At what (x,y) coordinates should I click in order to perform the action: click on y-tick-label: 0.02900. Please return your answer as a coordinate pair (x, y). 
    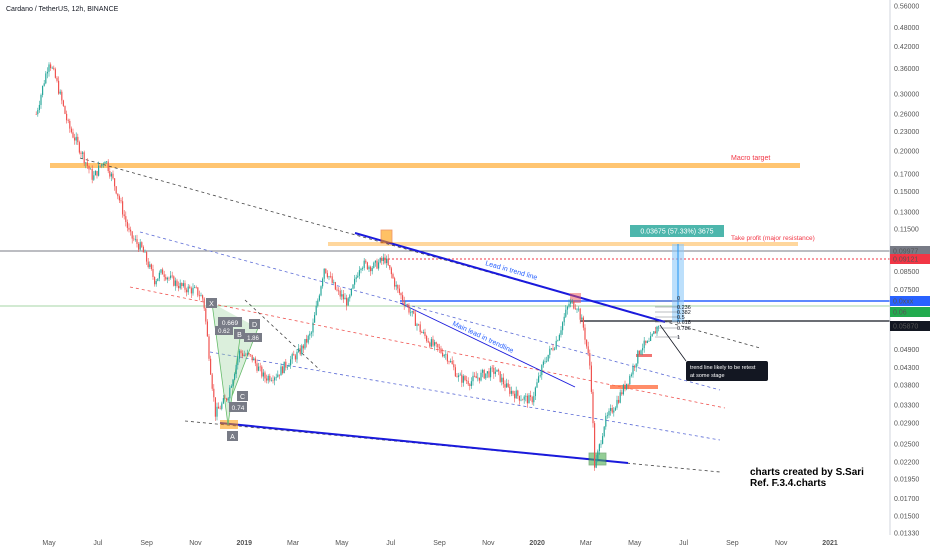
    Looking at the image, I should click on (906, 424).